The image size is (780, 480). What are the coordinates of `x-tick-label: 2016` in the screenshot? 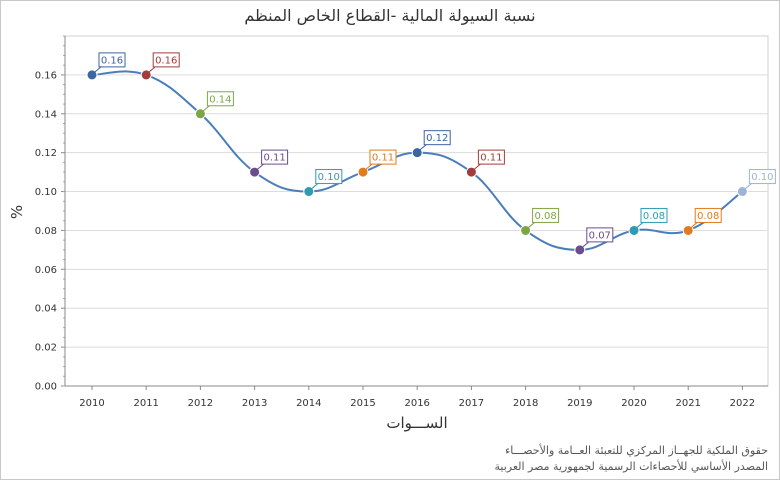 It's located at (416, 403).